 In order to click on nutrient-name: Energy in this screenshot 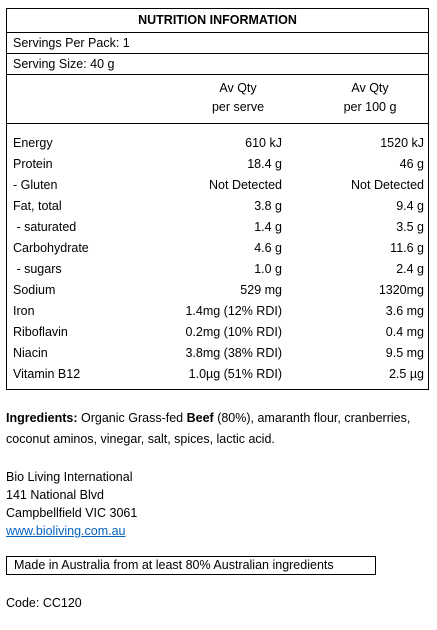, I will do `click(33, 143)`.